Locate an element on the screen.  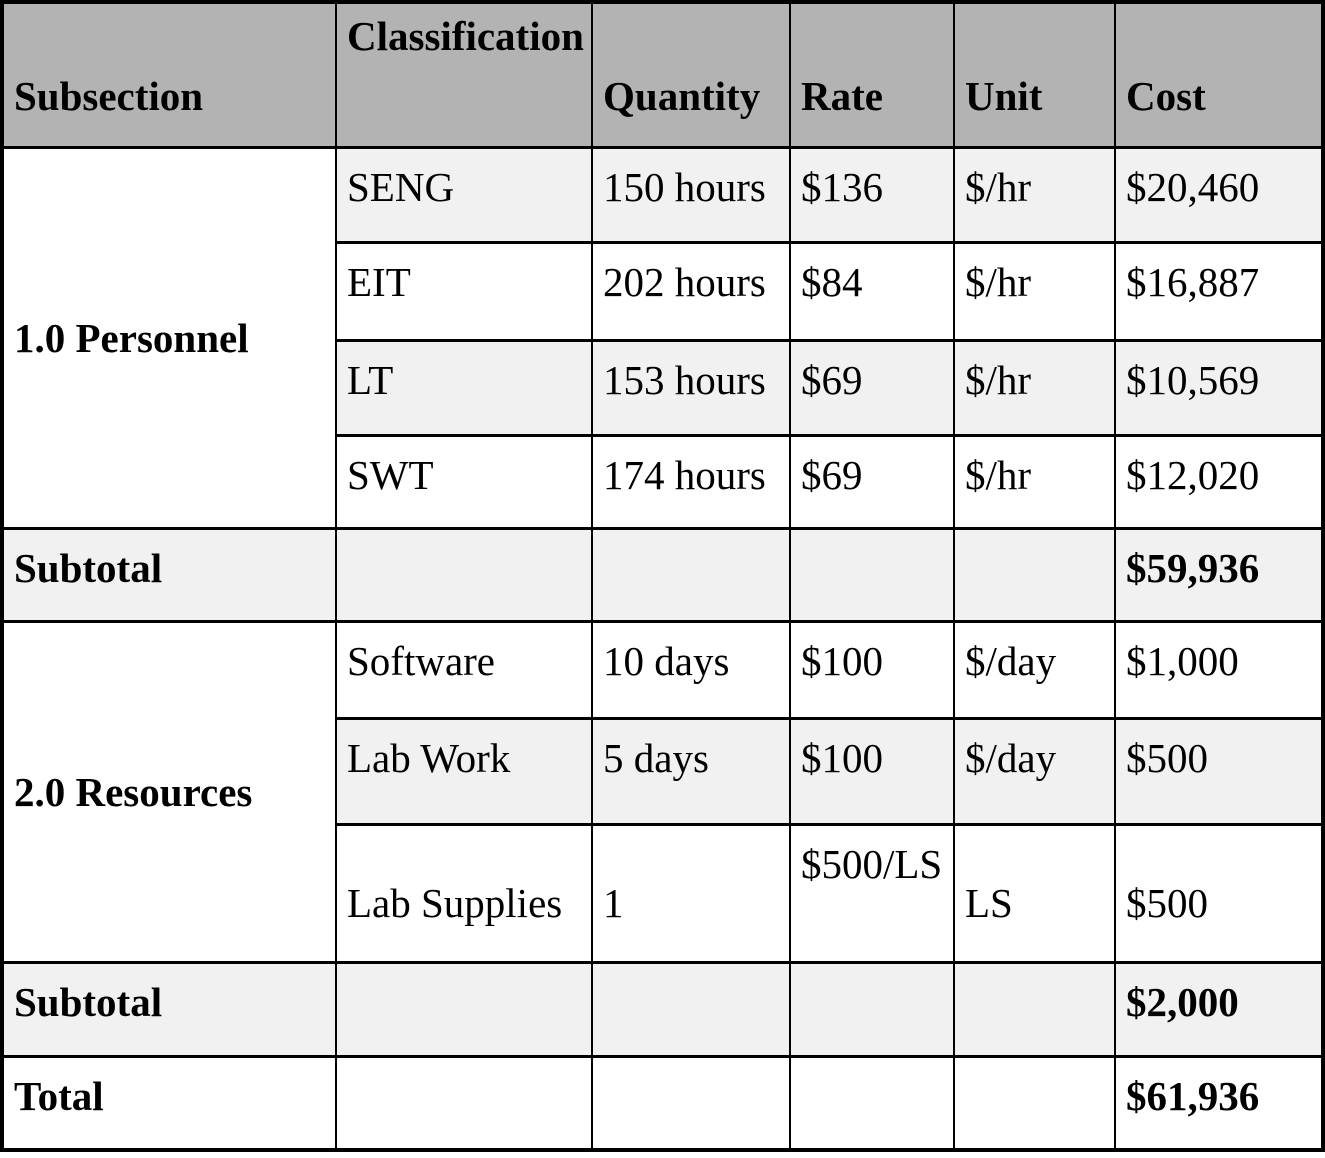
table-row: SWT 174 hours $69 $/hr $12,020 is located at coordinates (663, 482).